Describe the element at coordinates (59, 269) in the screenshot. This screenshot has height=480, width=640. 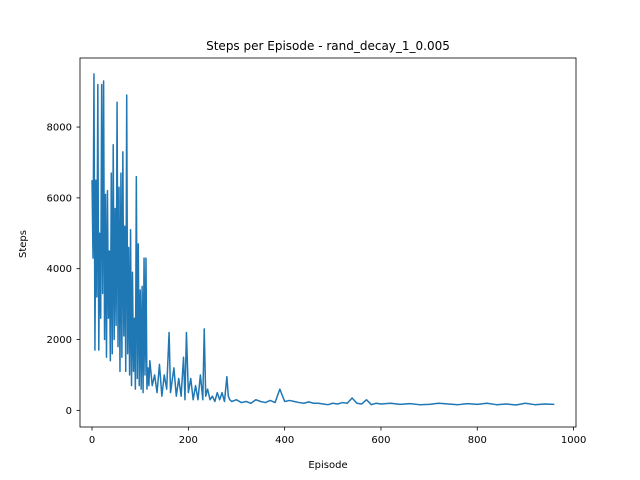
I see `y-tick-label: 4000` at that location.